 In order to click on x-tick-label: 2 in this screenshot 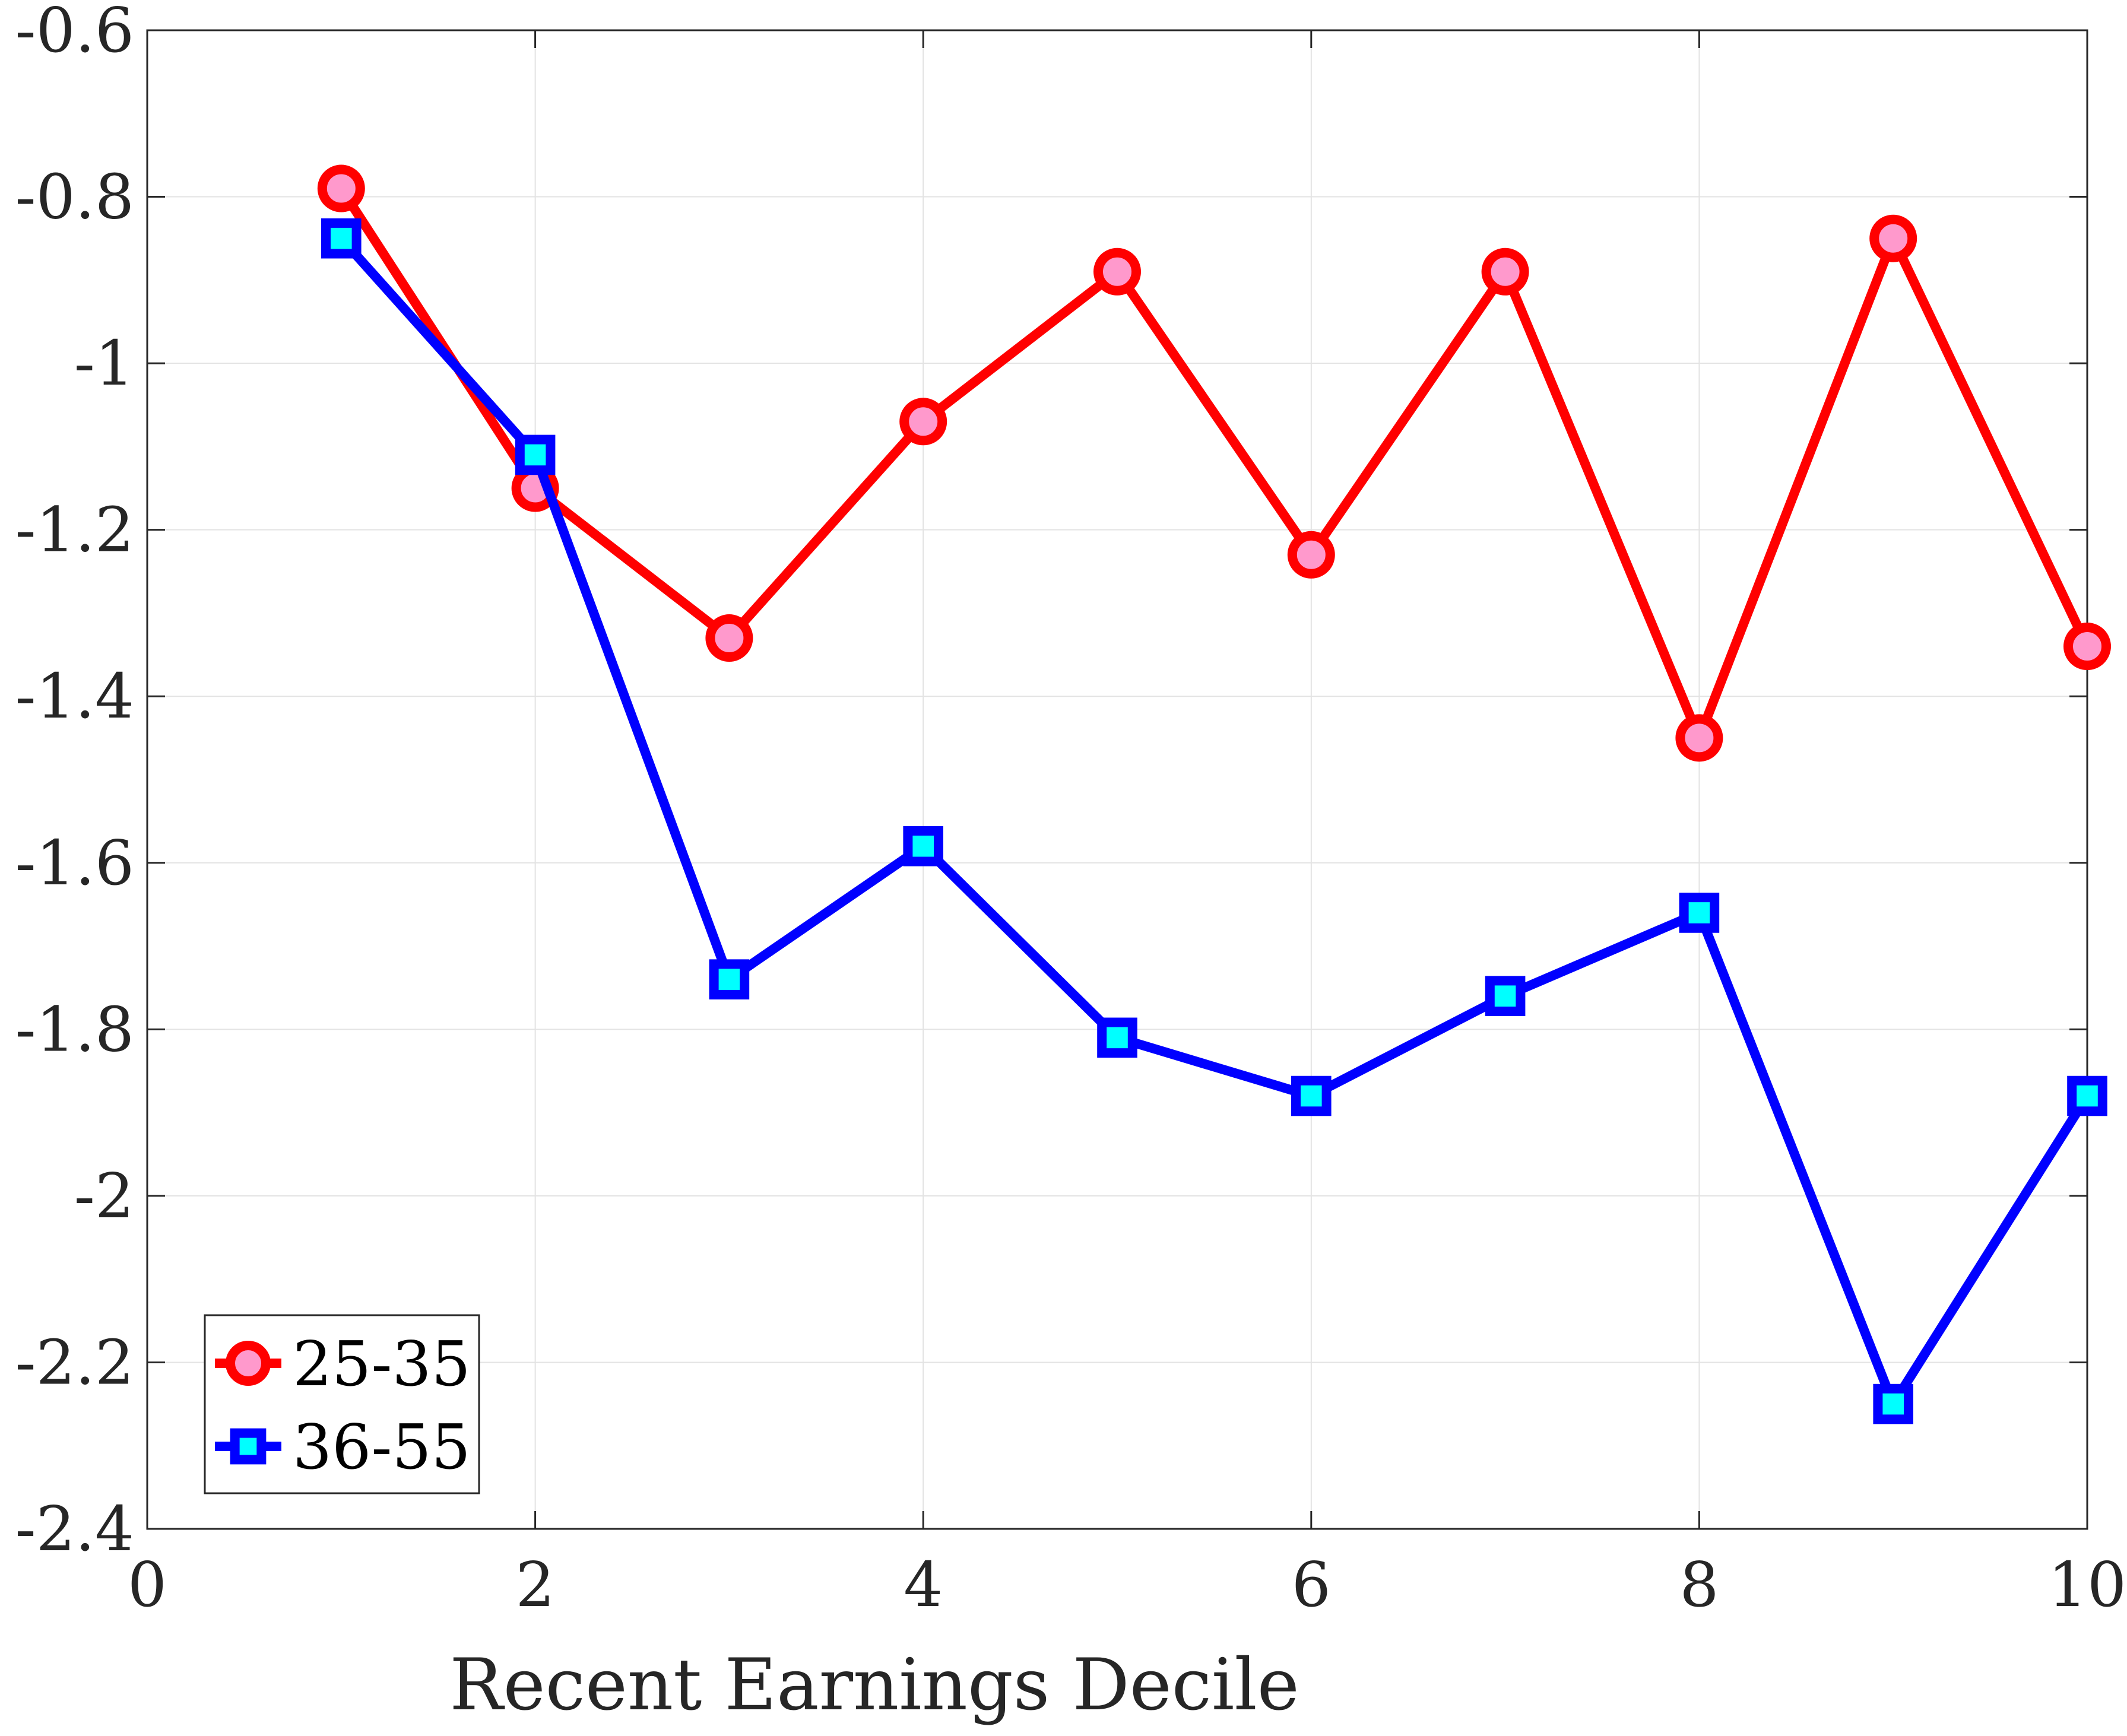, I will do `click(535, 1585)`.